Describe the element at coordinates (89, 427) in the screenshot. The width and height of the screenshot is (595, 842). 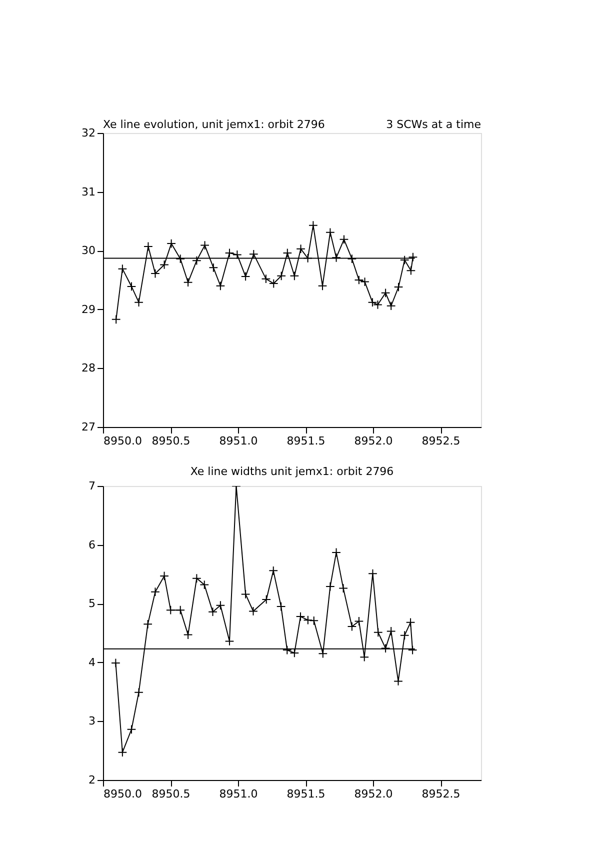
I see `y-tick-label: 27` at that location.